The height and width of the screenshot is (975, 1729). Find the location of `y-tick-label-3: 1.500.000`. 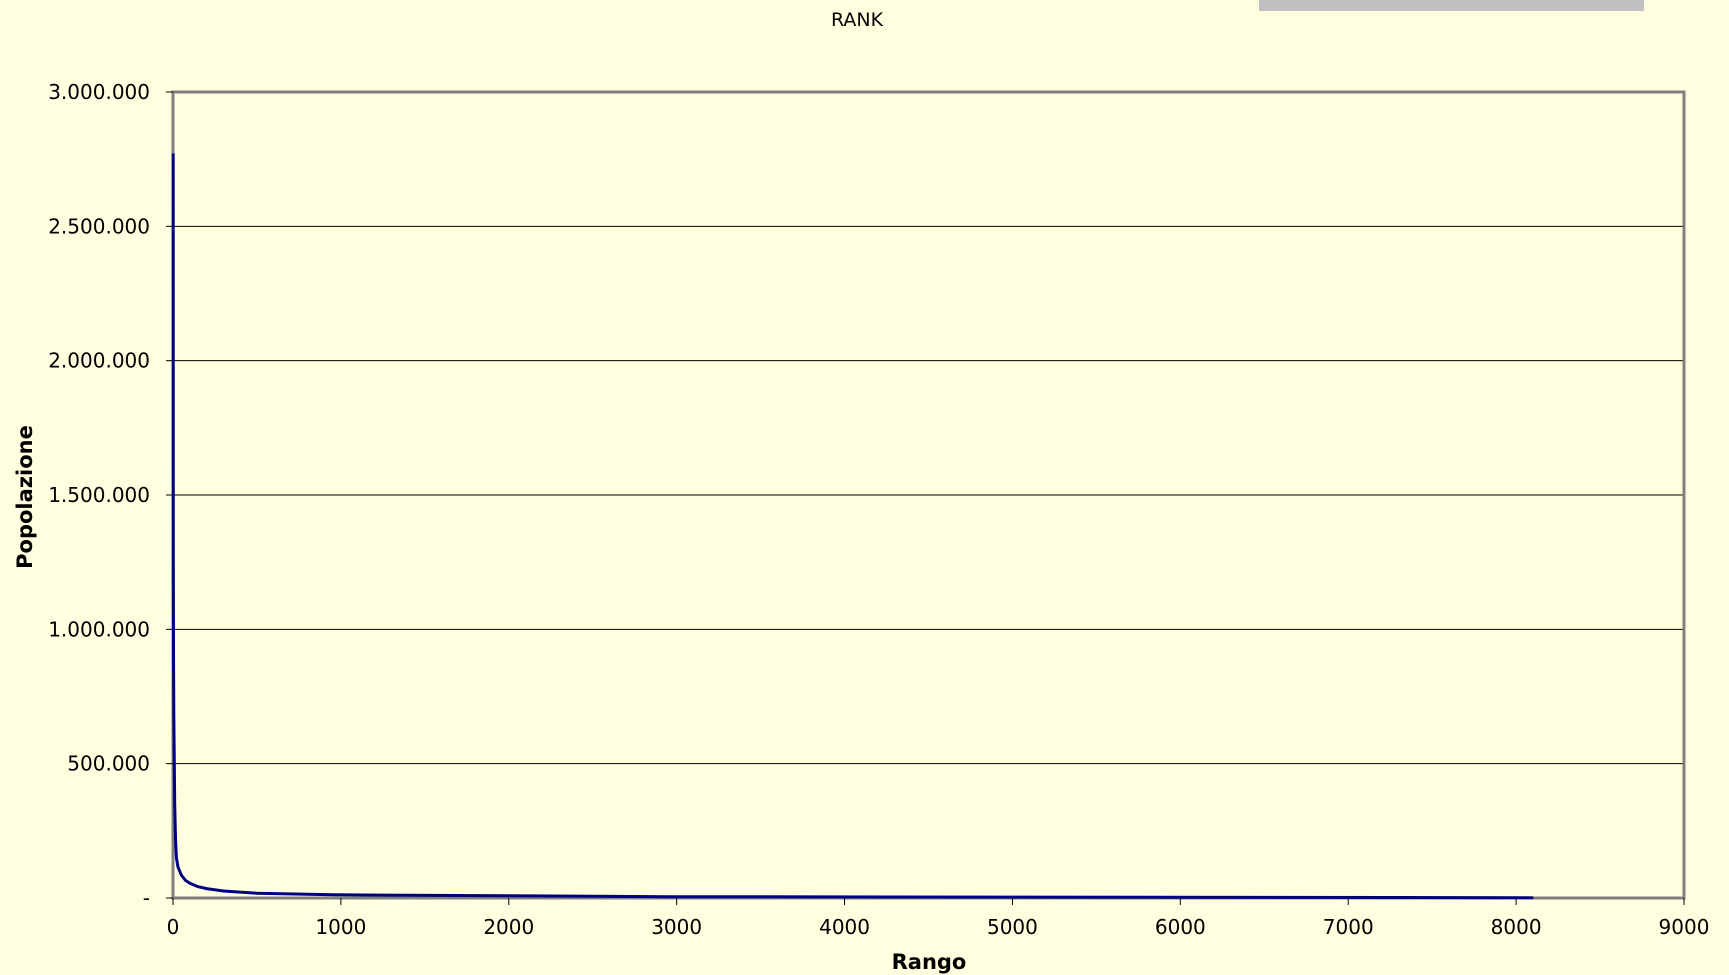

y-tick-label-3: 1.500.000 is located at coordinates (99, 495).